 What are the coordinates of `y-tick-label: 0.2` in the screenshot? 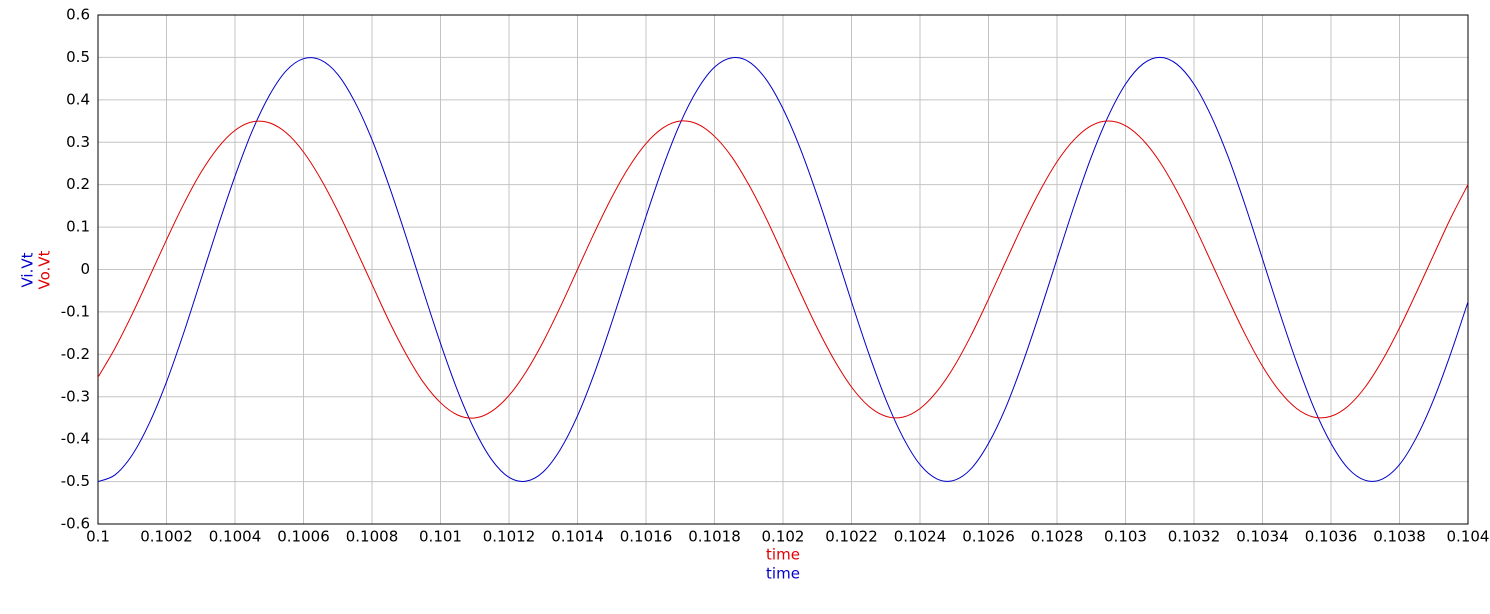 It's located at (78, 184).